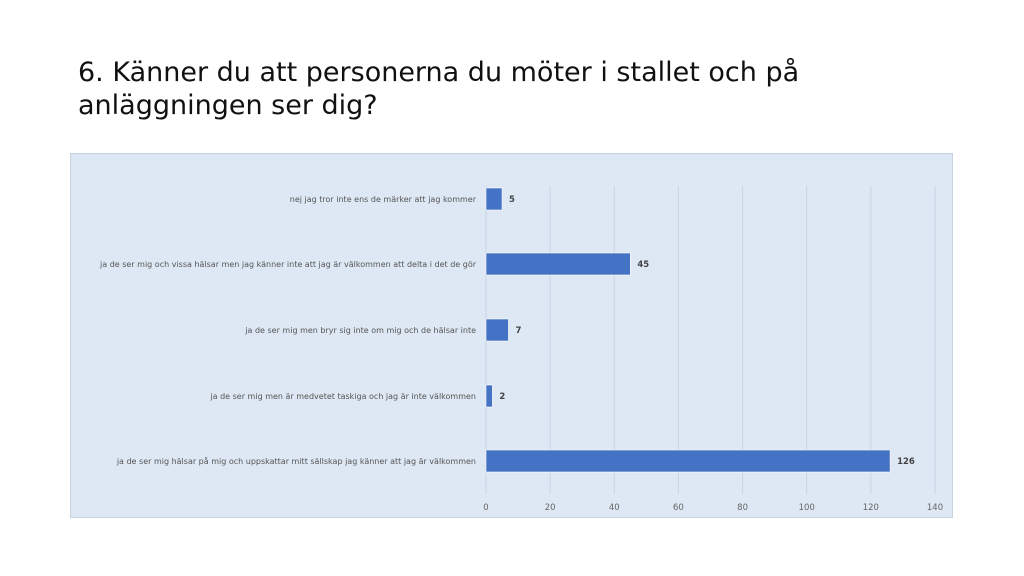 The width and height of the screenshot is (1024, 576). What do you see at coordinates (871, 508) in the screenshot?
I see `x-tick-label: 120` at bounding box center [871, 508].